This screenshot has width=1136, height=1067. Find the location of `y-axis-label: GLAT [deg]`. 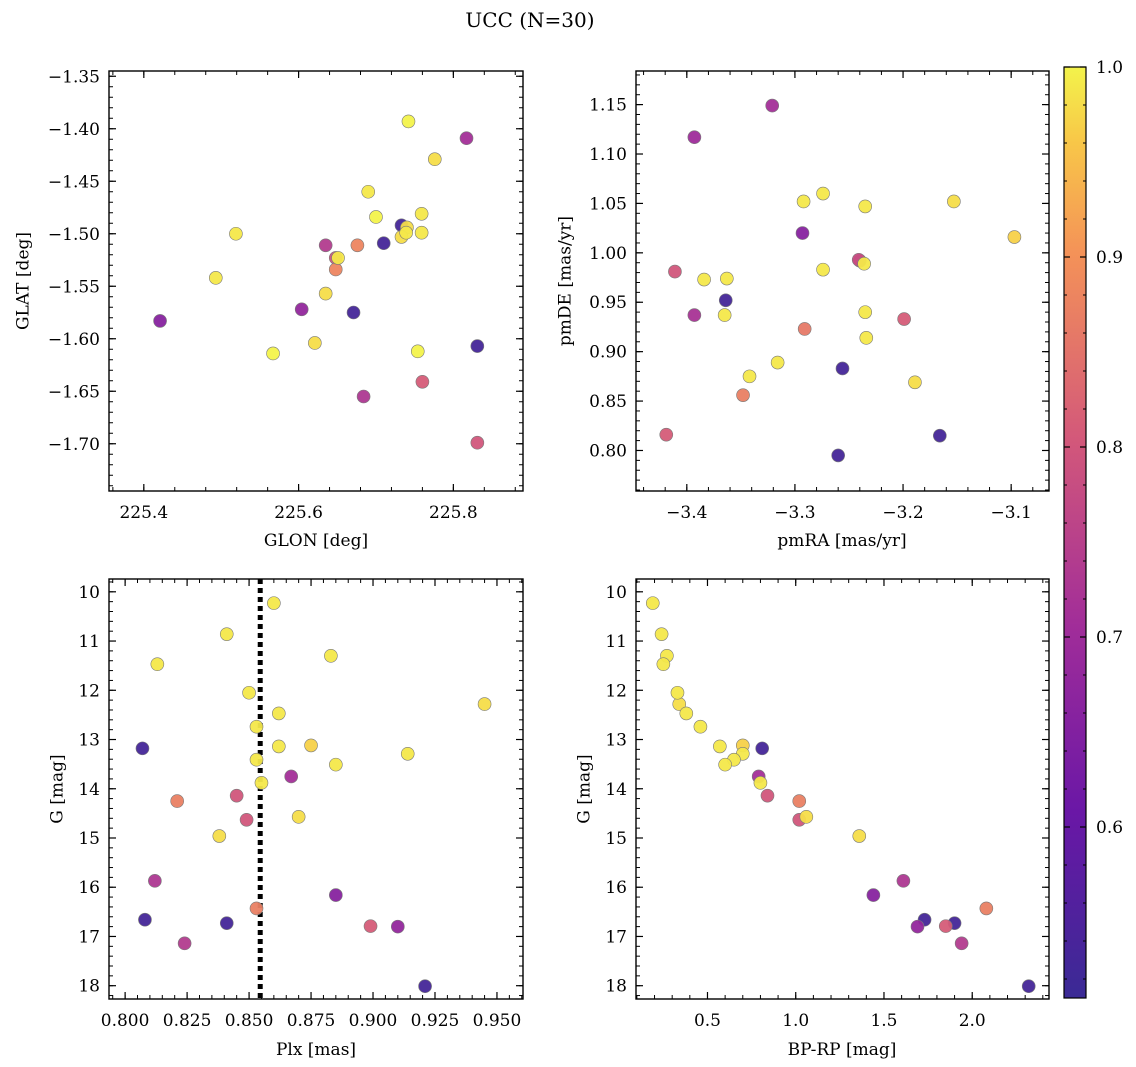

y-axis-label: GLAT [deg] is located at coordinates (24, 281).